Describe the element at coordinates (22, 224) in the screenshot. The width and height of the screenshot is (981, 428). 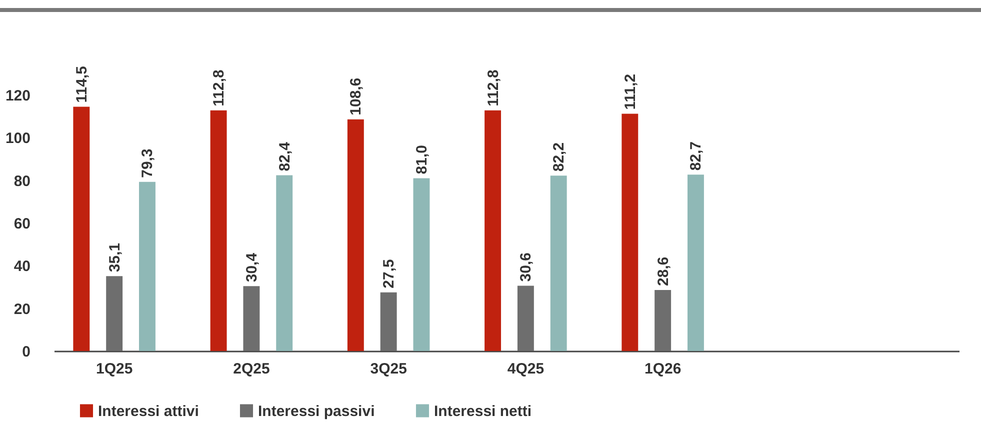
I see `y-tick-label: 60` at that location.